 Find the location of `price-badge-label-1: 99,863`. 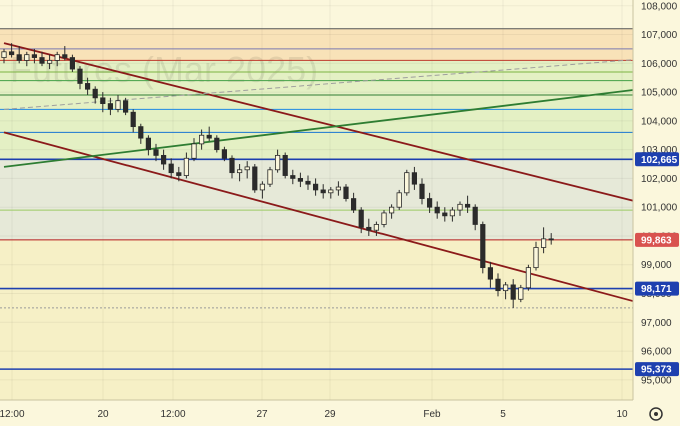

price-badge-label-1: 99,863 is located at coordinates (656, 240).